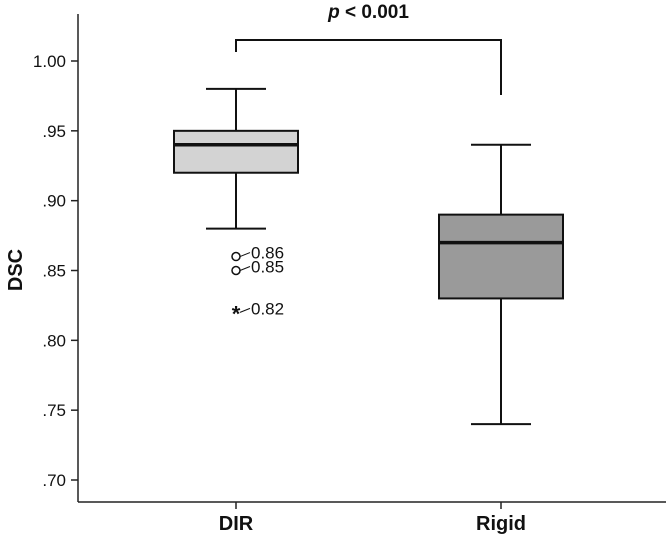 This screenshot has width=666, height=539. What do you see at coordinates (368, 67) in the screenshot?
I see `significance-bracket` at bounding box center [368, 67].